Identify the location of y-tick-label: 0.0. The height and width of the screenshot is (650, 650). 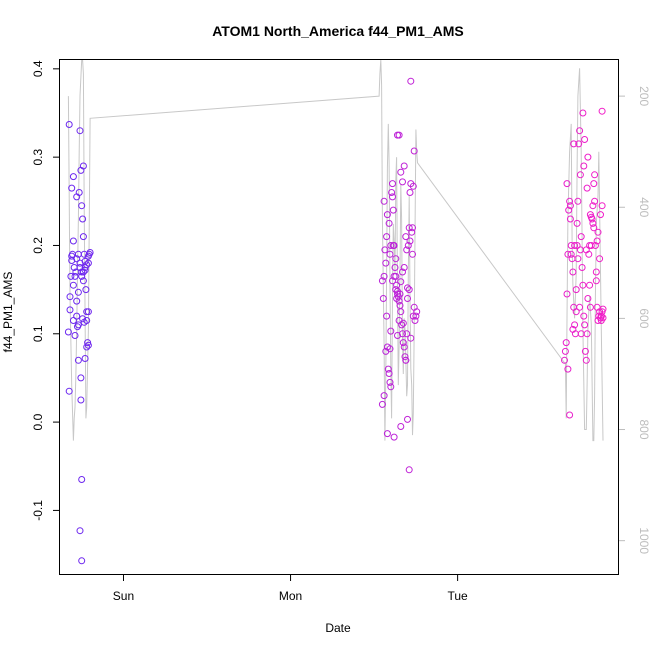
(38, 421).